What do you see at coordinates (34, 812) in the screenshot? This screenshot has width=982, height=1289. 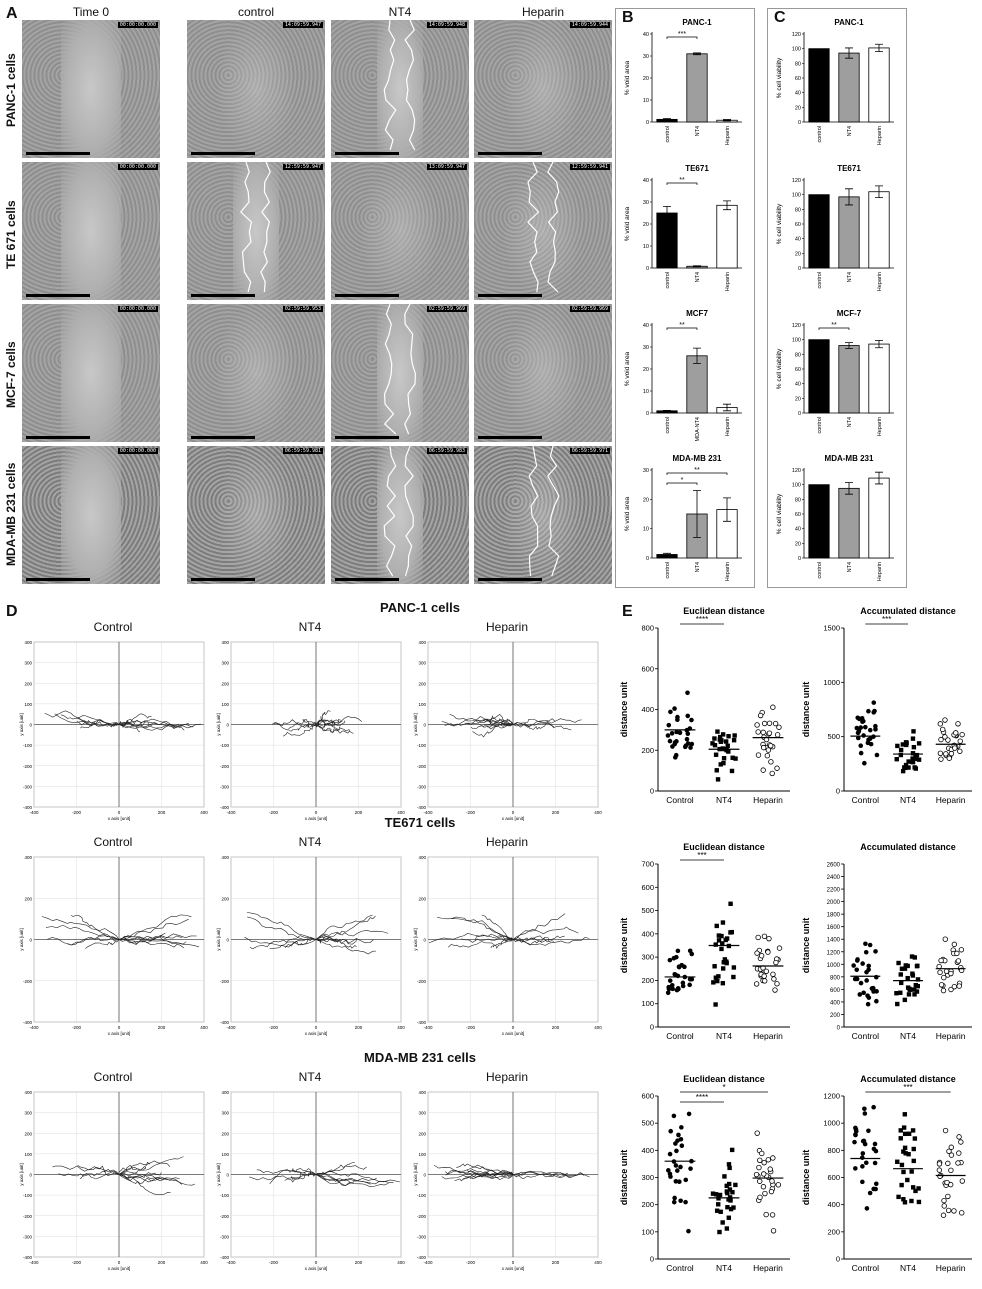 I see `x-tick-label: -400` at bounding box center [34, 812].